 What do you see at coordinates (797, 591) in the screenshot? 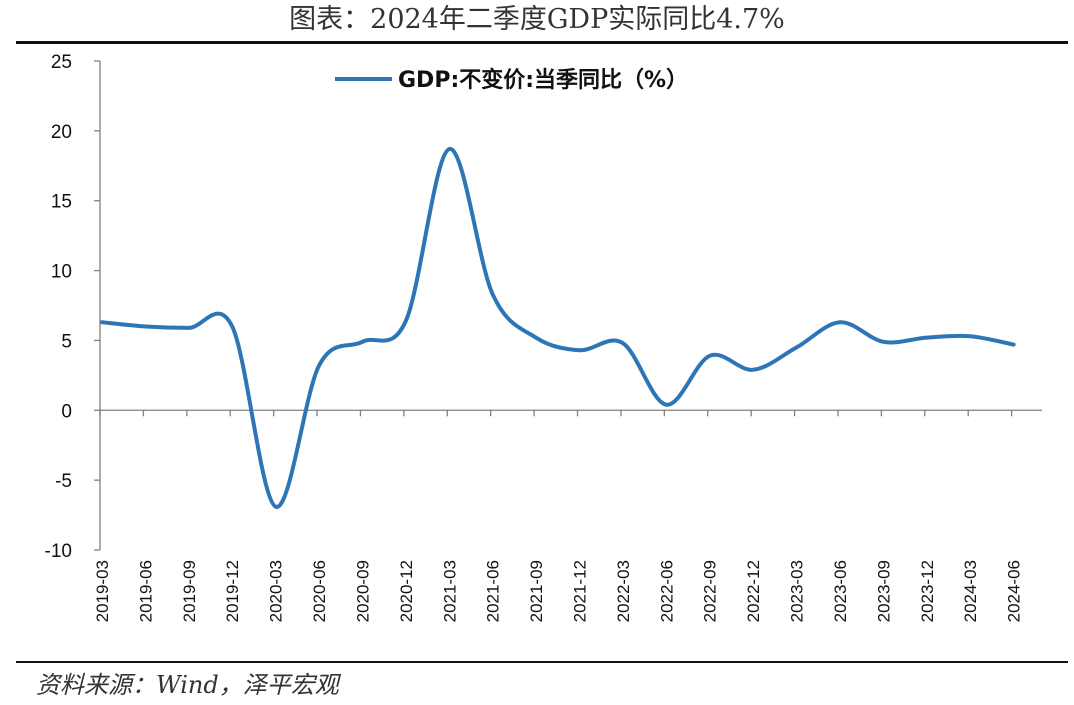
I see `x-tick-label: 2023-03` at bounding box center [797, 591].